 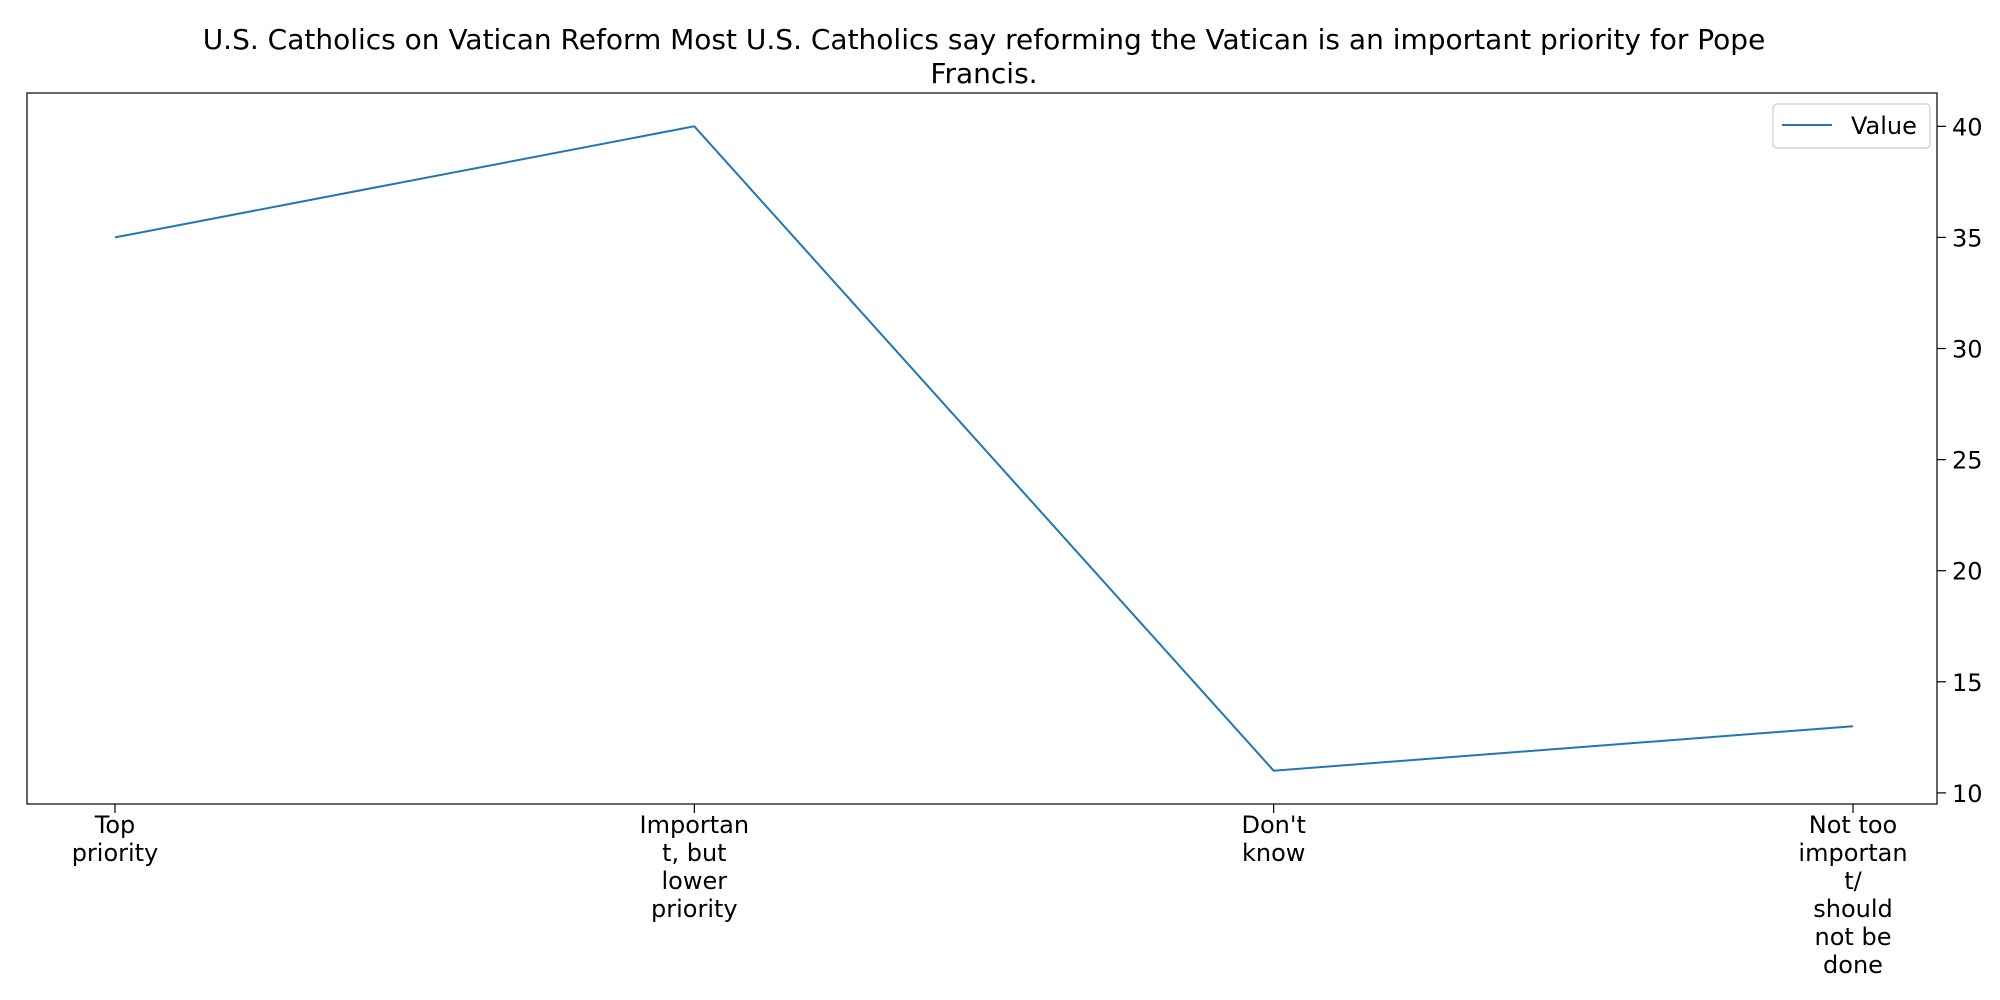 I want to click on y-tick-label: 15, so click(x=1967, y=683).